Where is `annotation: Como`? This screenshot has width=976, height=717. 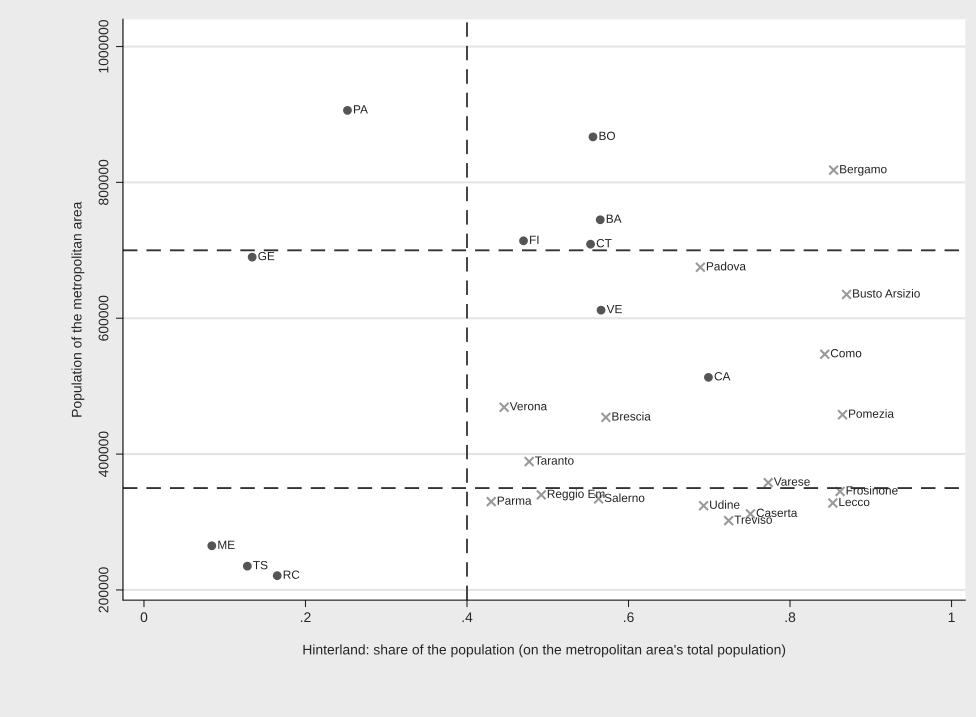
annotation: Como is located at coordinates (846, 353).